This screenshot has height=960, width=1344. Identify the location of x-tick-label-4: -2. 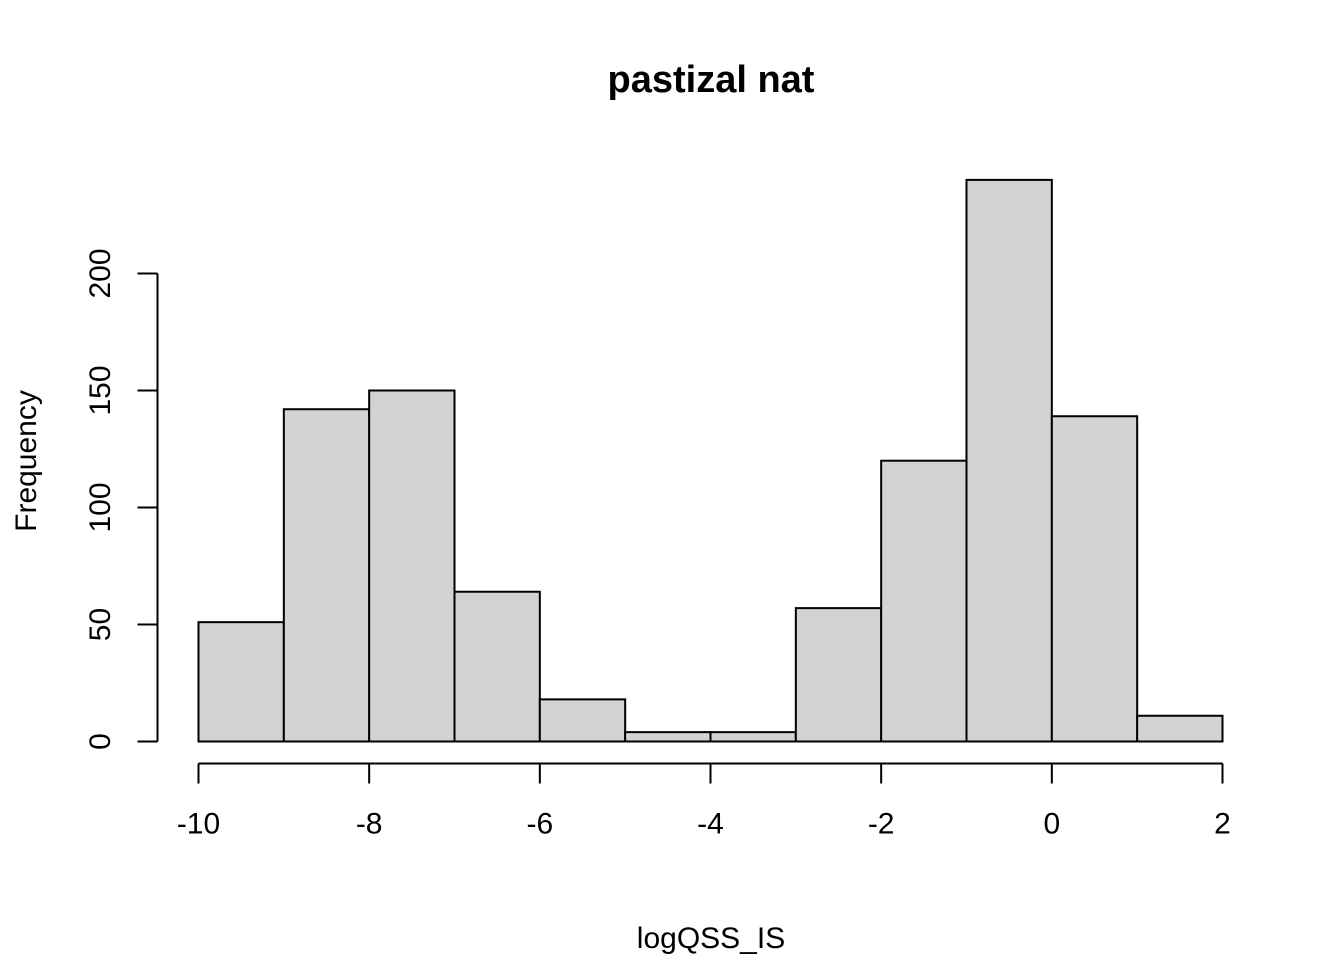
(881, 824).